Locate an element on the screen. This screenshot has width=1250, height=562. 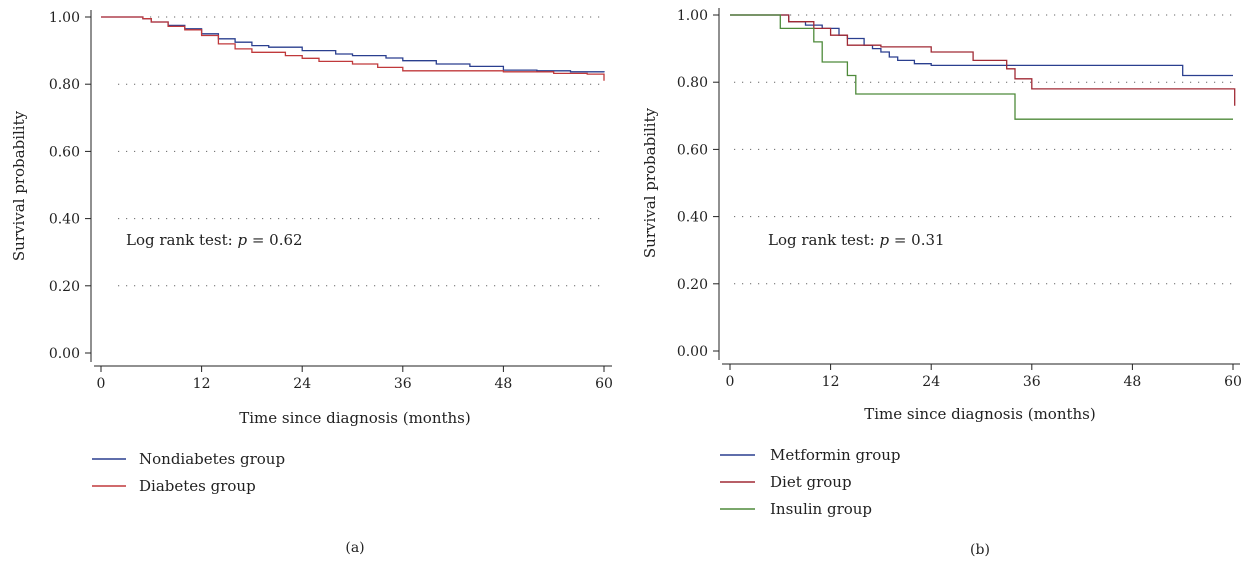
legend-label-insulin: Insulin group is located at coordinates (821, 509).